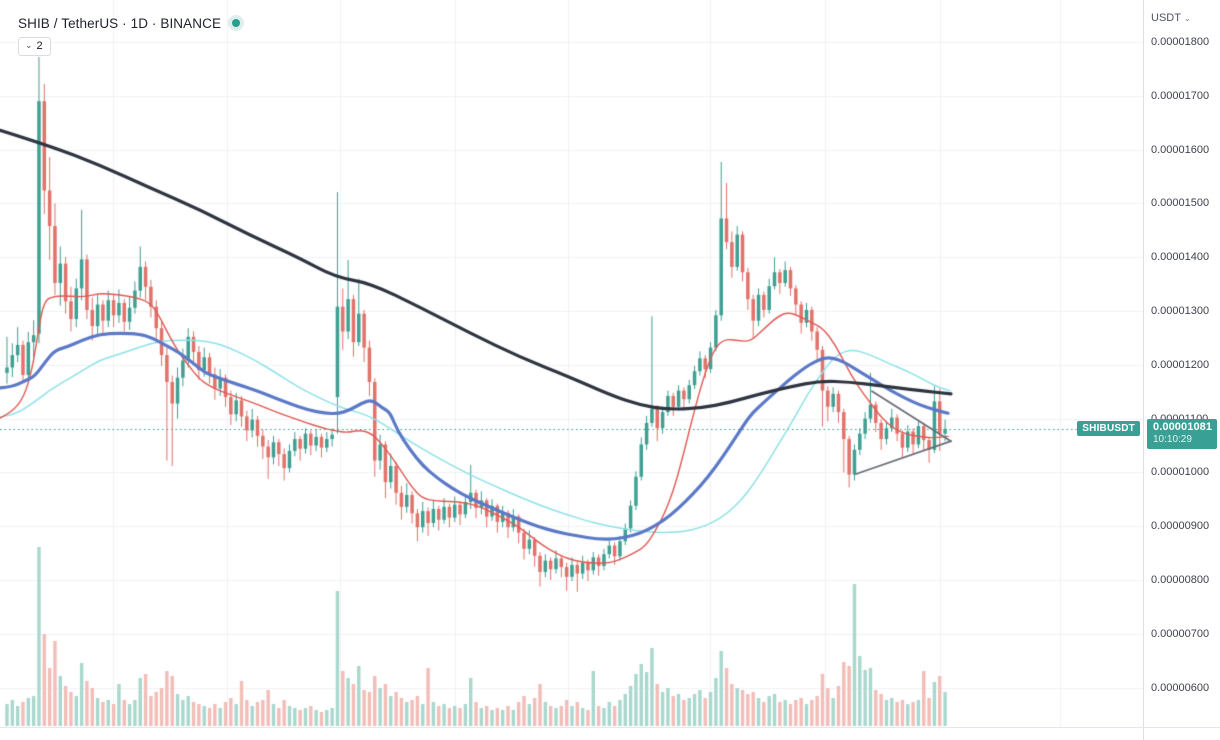 This screenshot has height=740, width=1220. I want to click on price-tick-label: 0.00001800, so click(1180, 42).